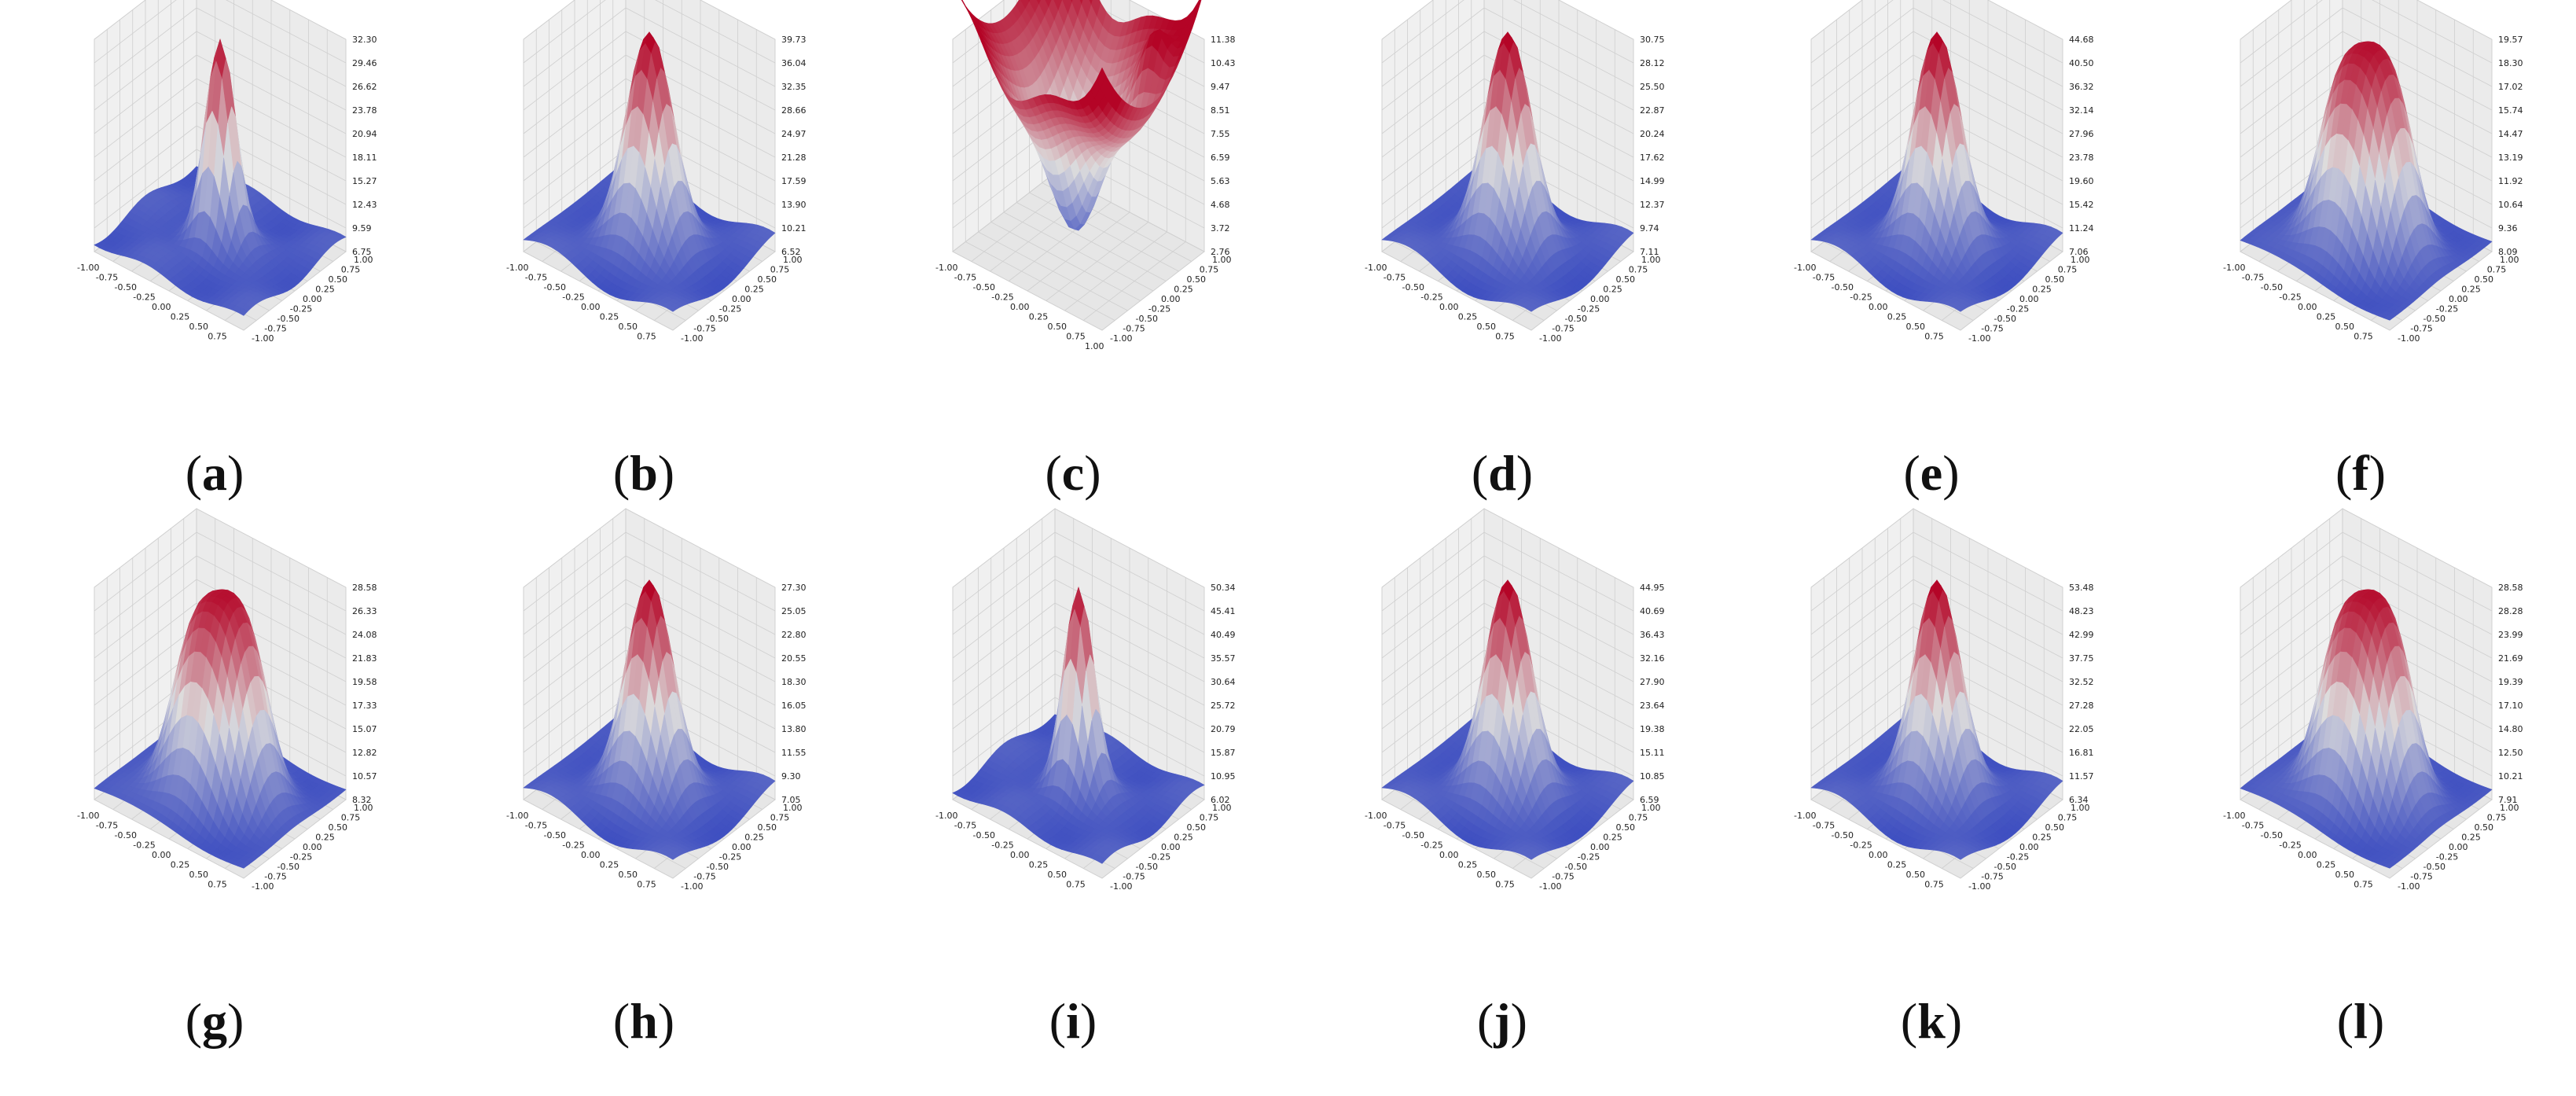 This screenshot has height=1096, width=2576. I want to click on z-tick-label: 21.83, so click(364, 659).